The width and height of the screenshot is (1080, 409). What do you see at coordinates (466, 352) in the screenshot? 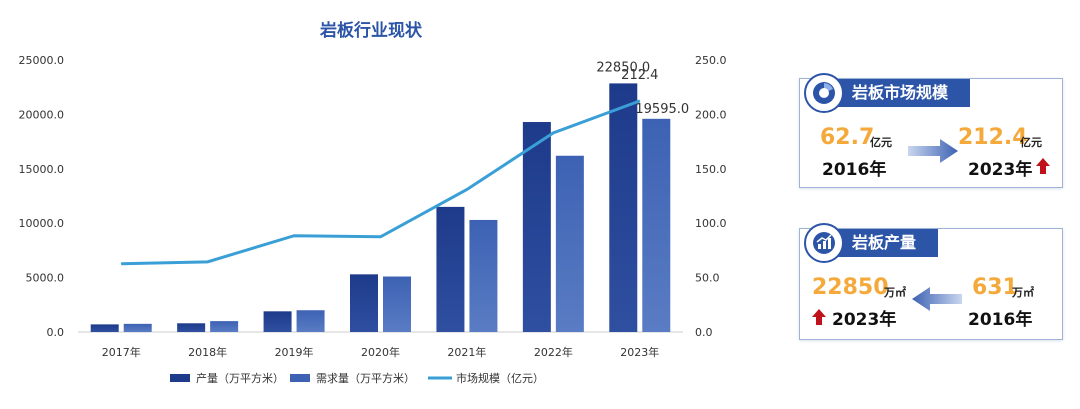
I see `x-category-label: 2021年` at bounding box center [466, 352].